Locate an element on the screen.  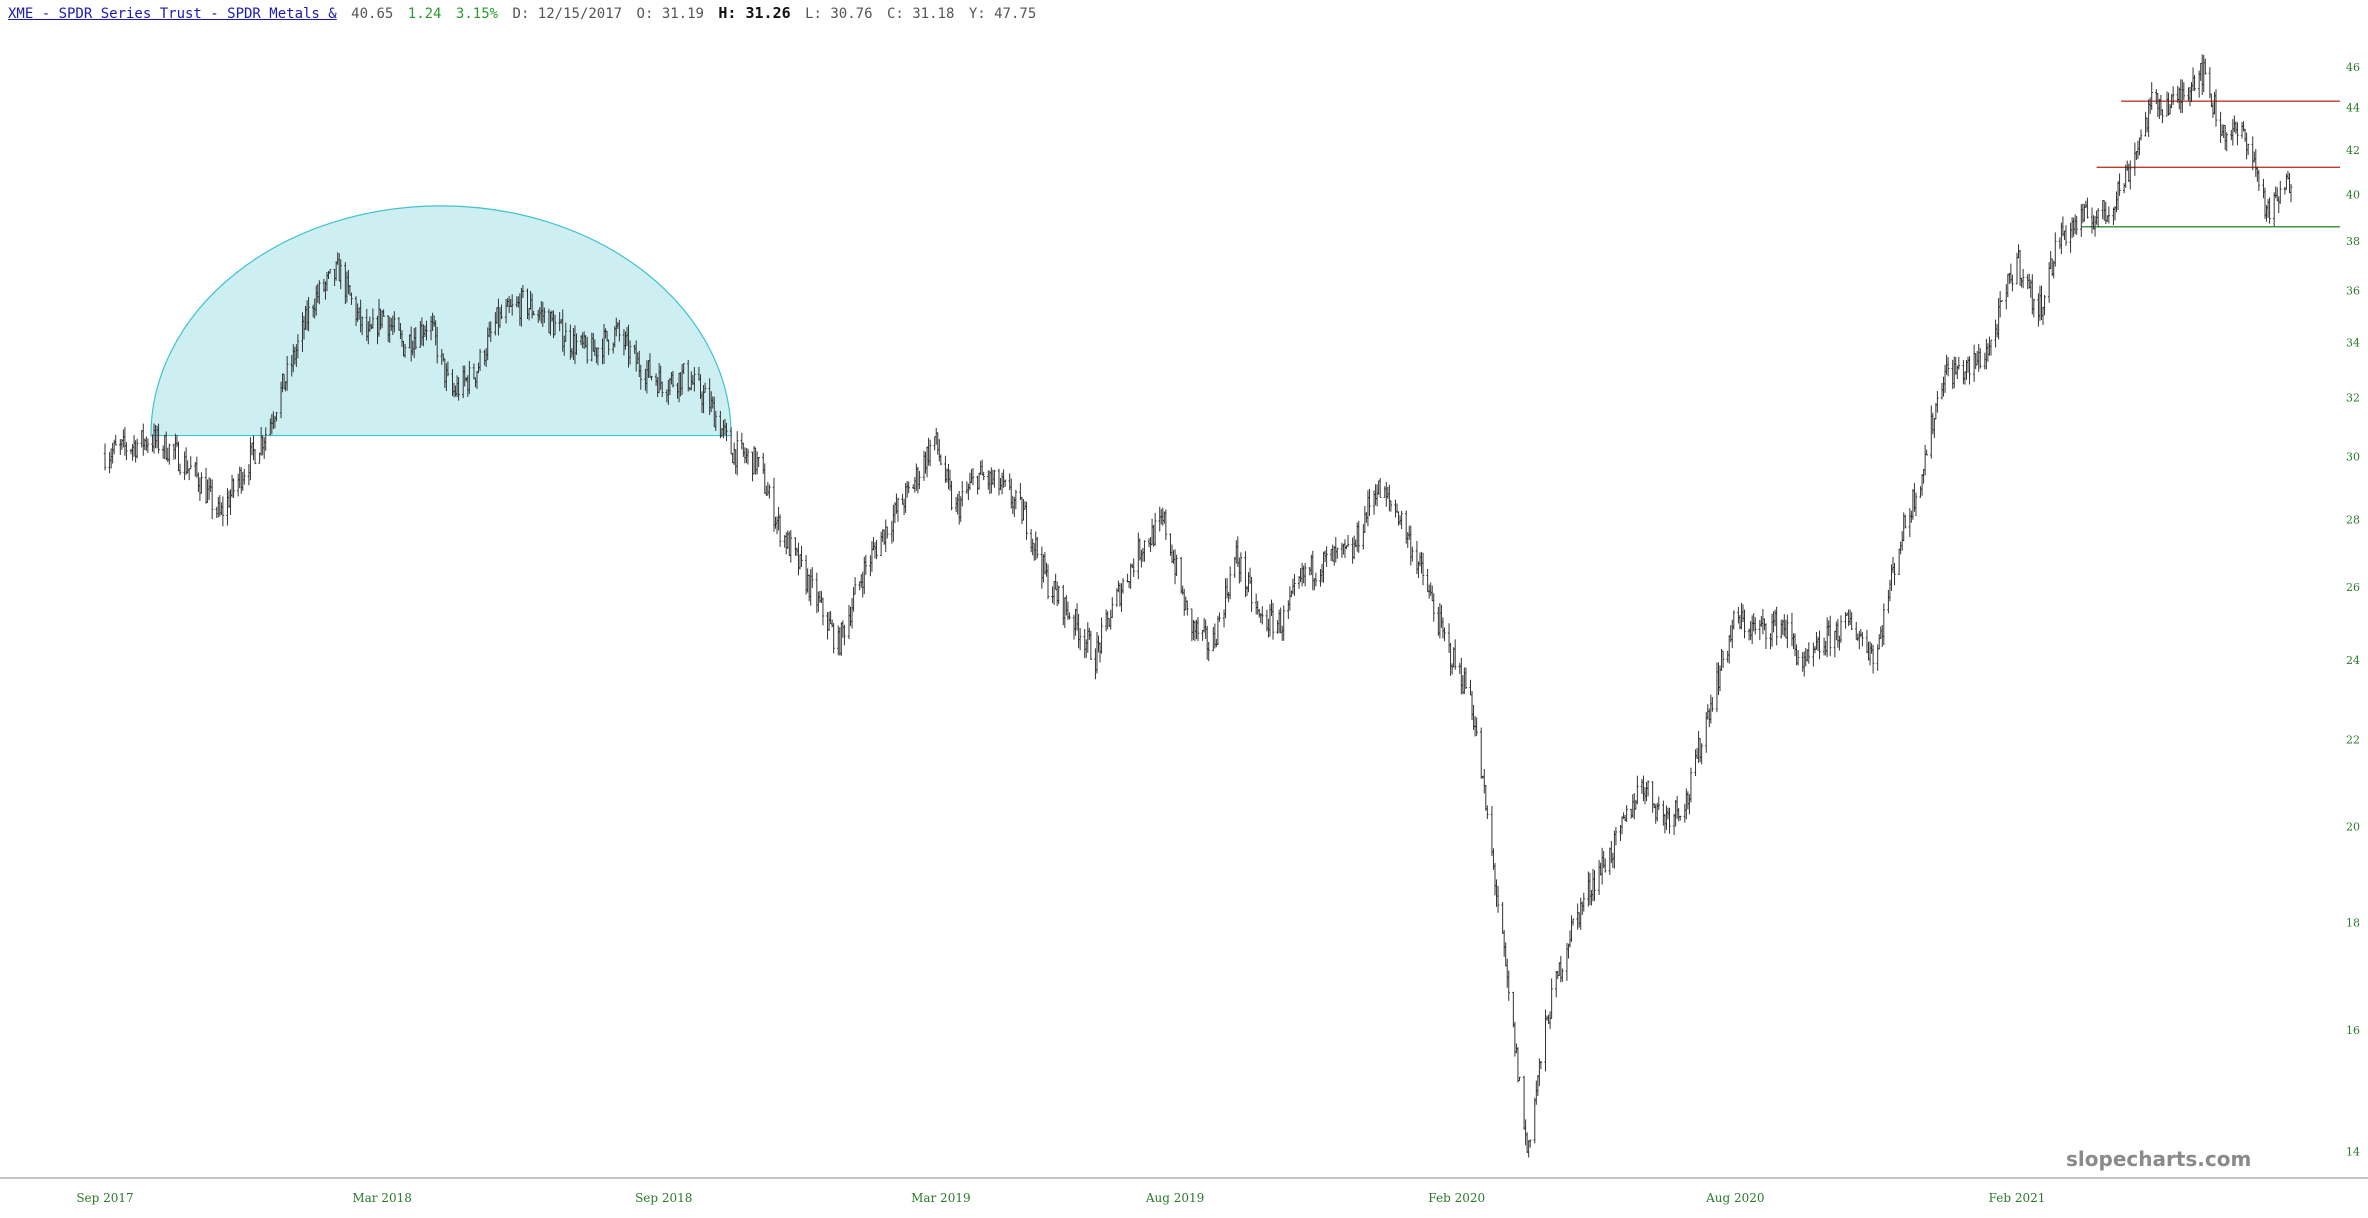
close-readout: C: 31.18 is located at coordinates (920, 14).